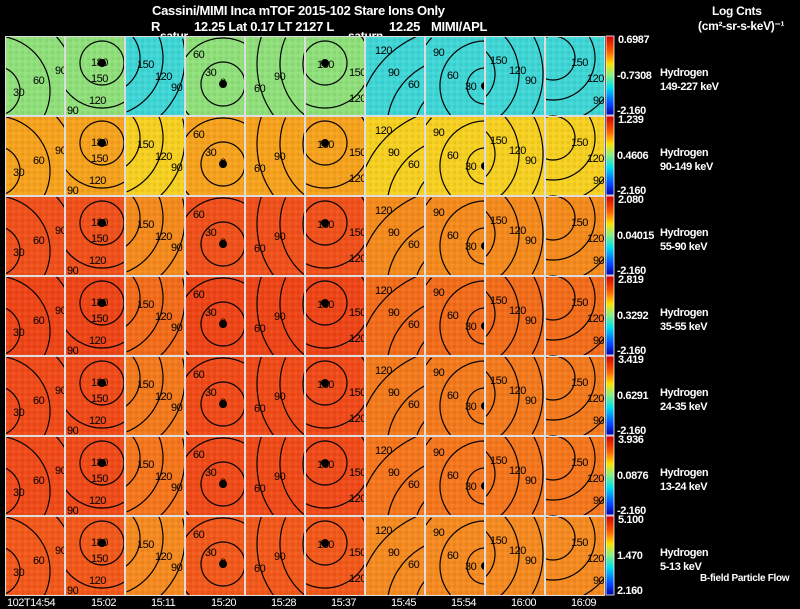  Describe the element at coordinates (156, 26) in the screenshot. I see `r-label: R` at that location.